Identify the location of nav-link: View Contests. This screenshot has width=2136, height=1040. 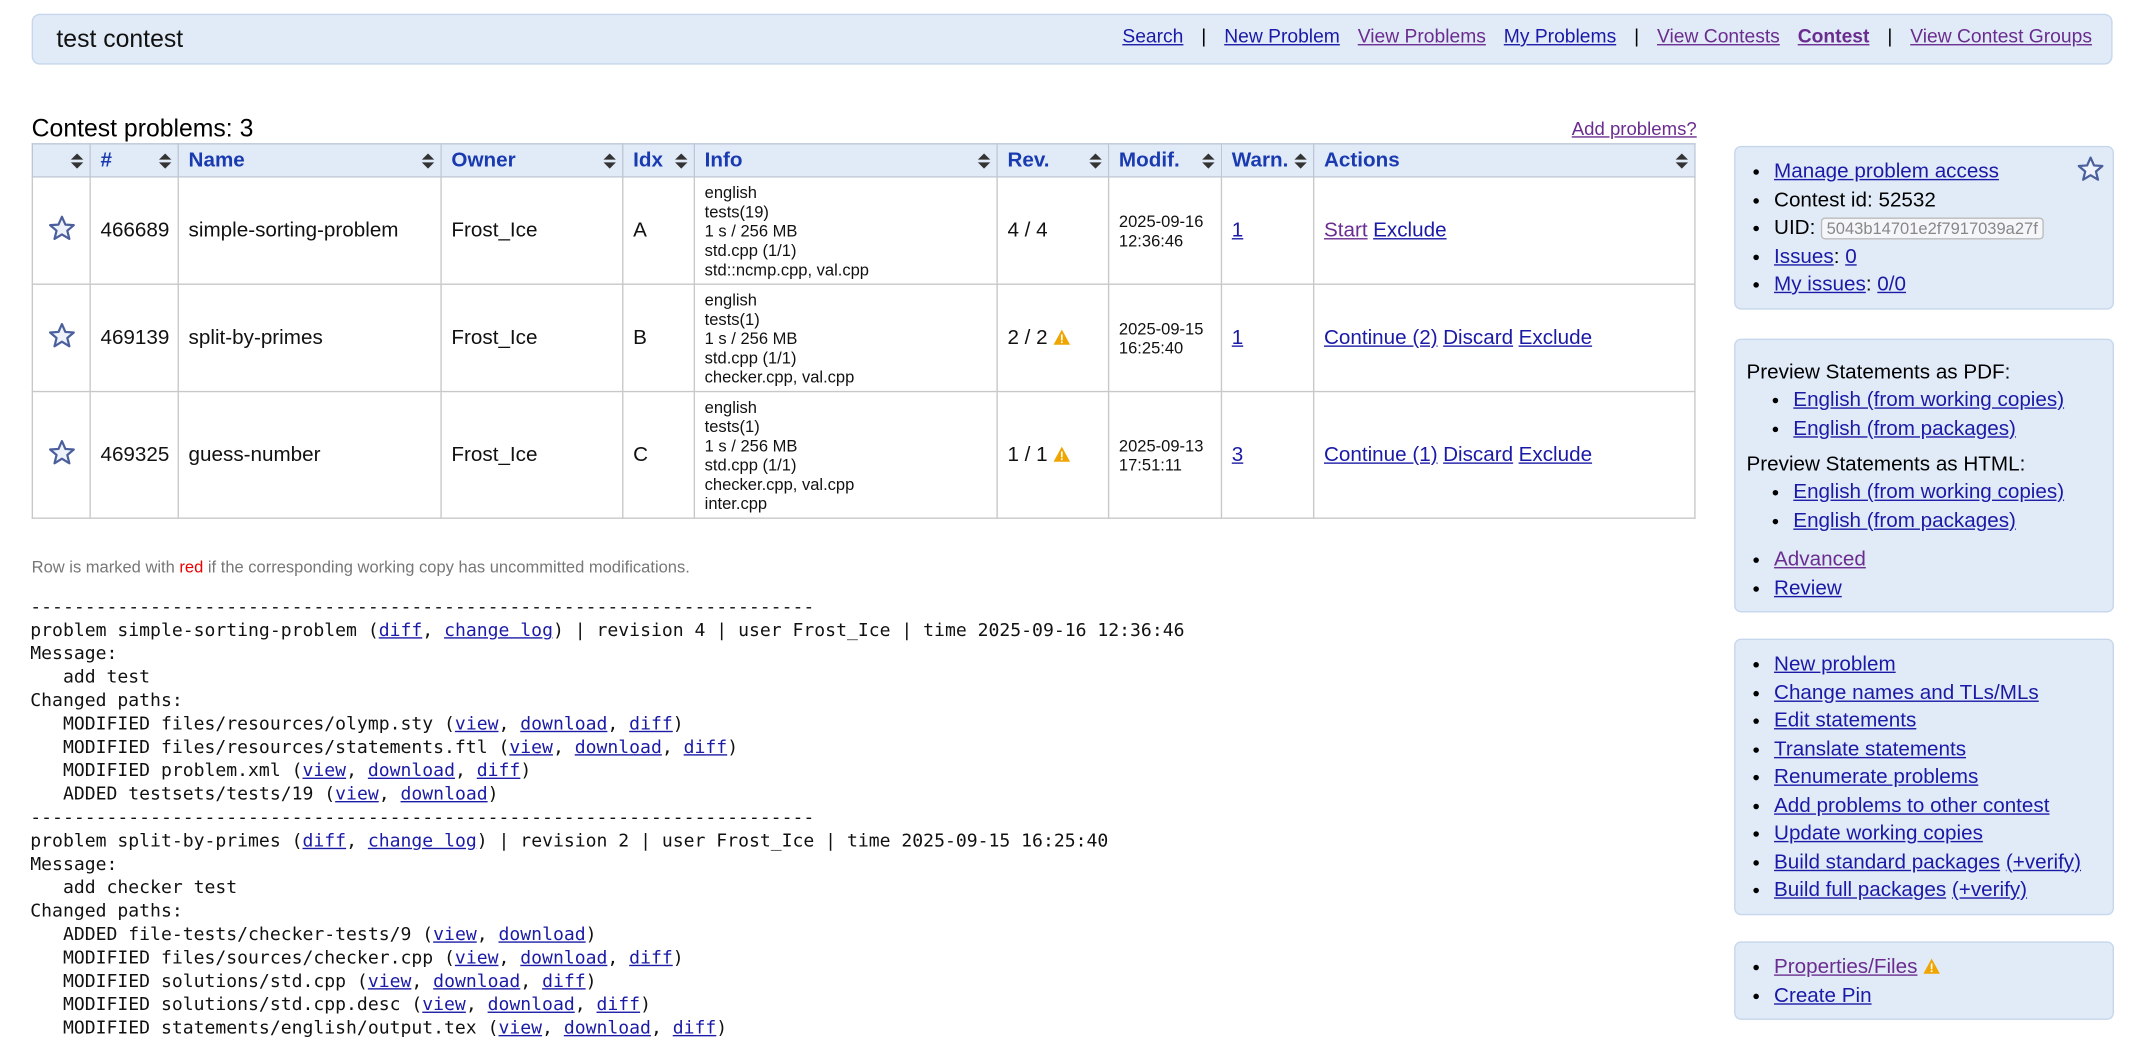
(1718, 35).